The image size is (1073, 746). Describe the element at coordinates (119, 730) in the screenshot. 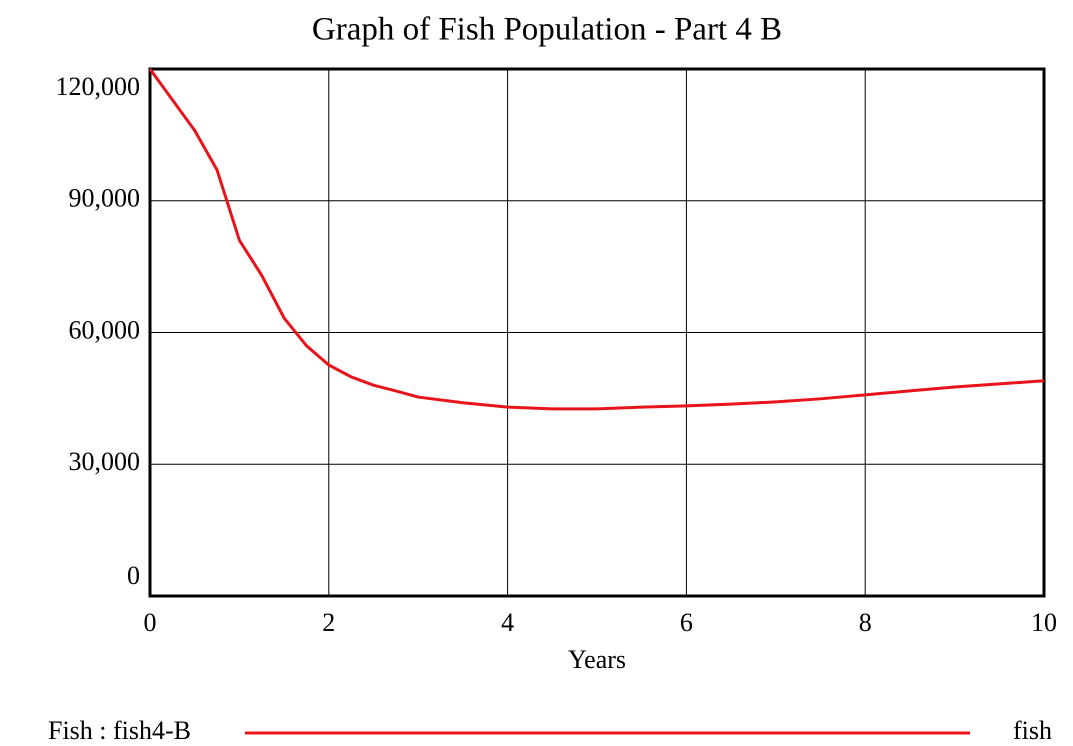

I see `legend-label: Fish : fish4-B` at that location.